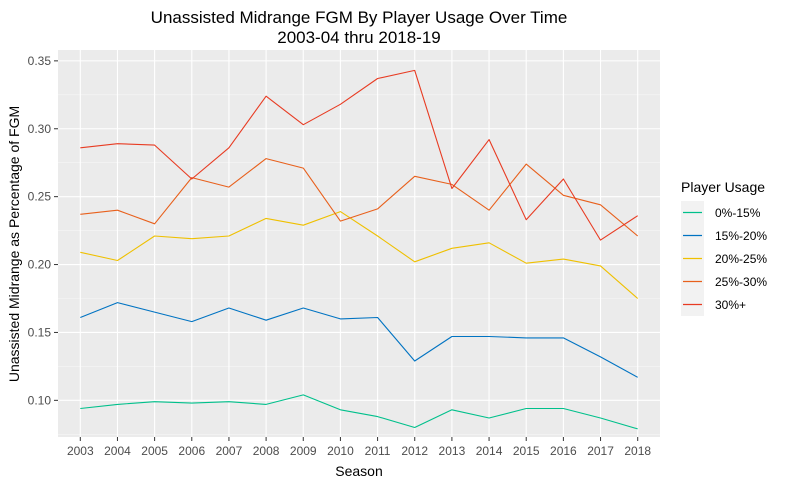  What do you see at coordinates (526, 451) in the screenshot?
I see `x-tick-label: 2015` at bounding box center [526, 451].